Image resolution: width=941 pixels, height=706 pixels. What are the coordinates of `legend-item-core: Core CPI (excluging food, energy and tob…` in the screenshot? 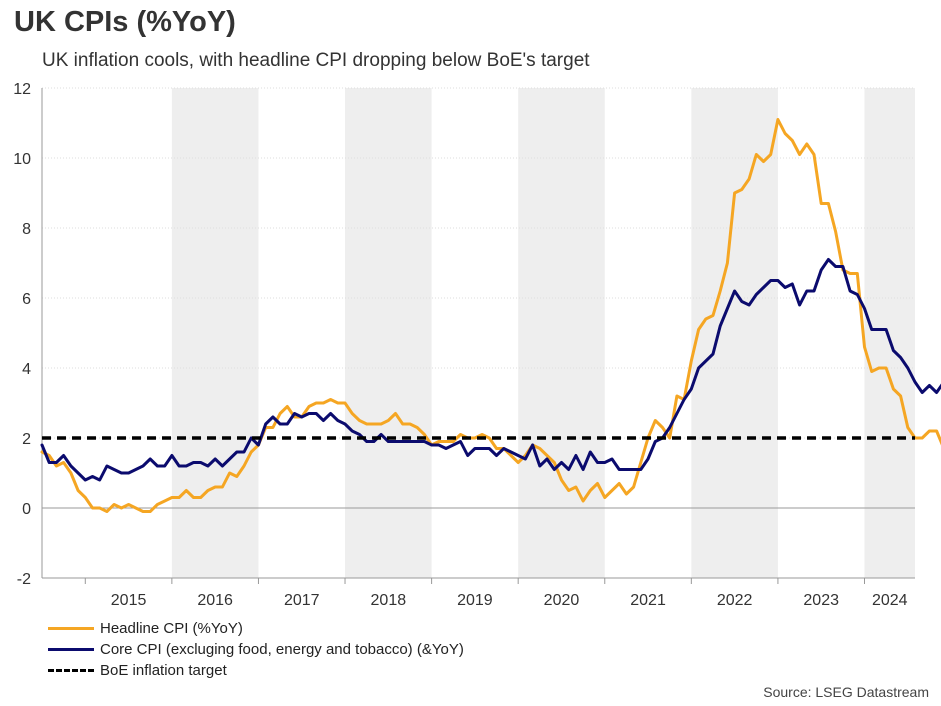 It's located at (256, 649).